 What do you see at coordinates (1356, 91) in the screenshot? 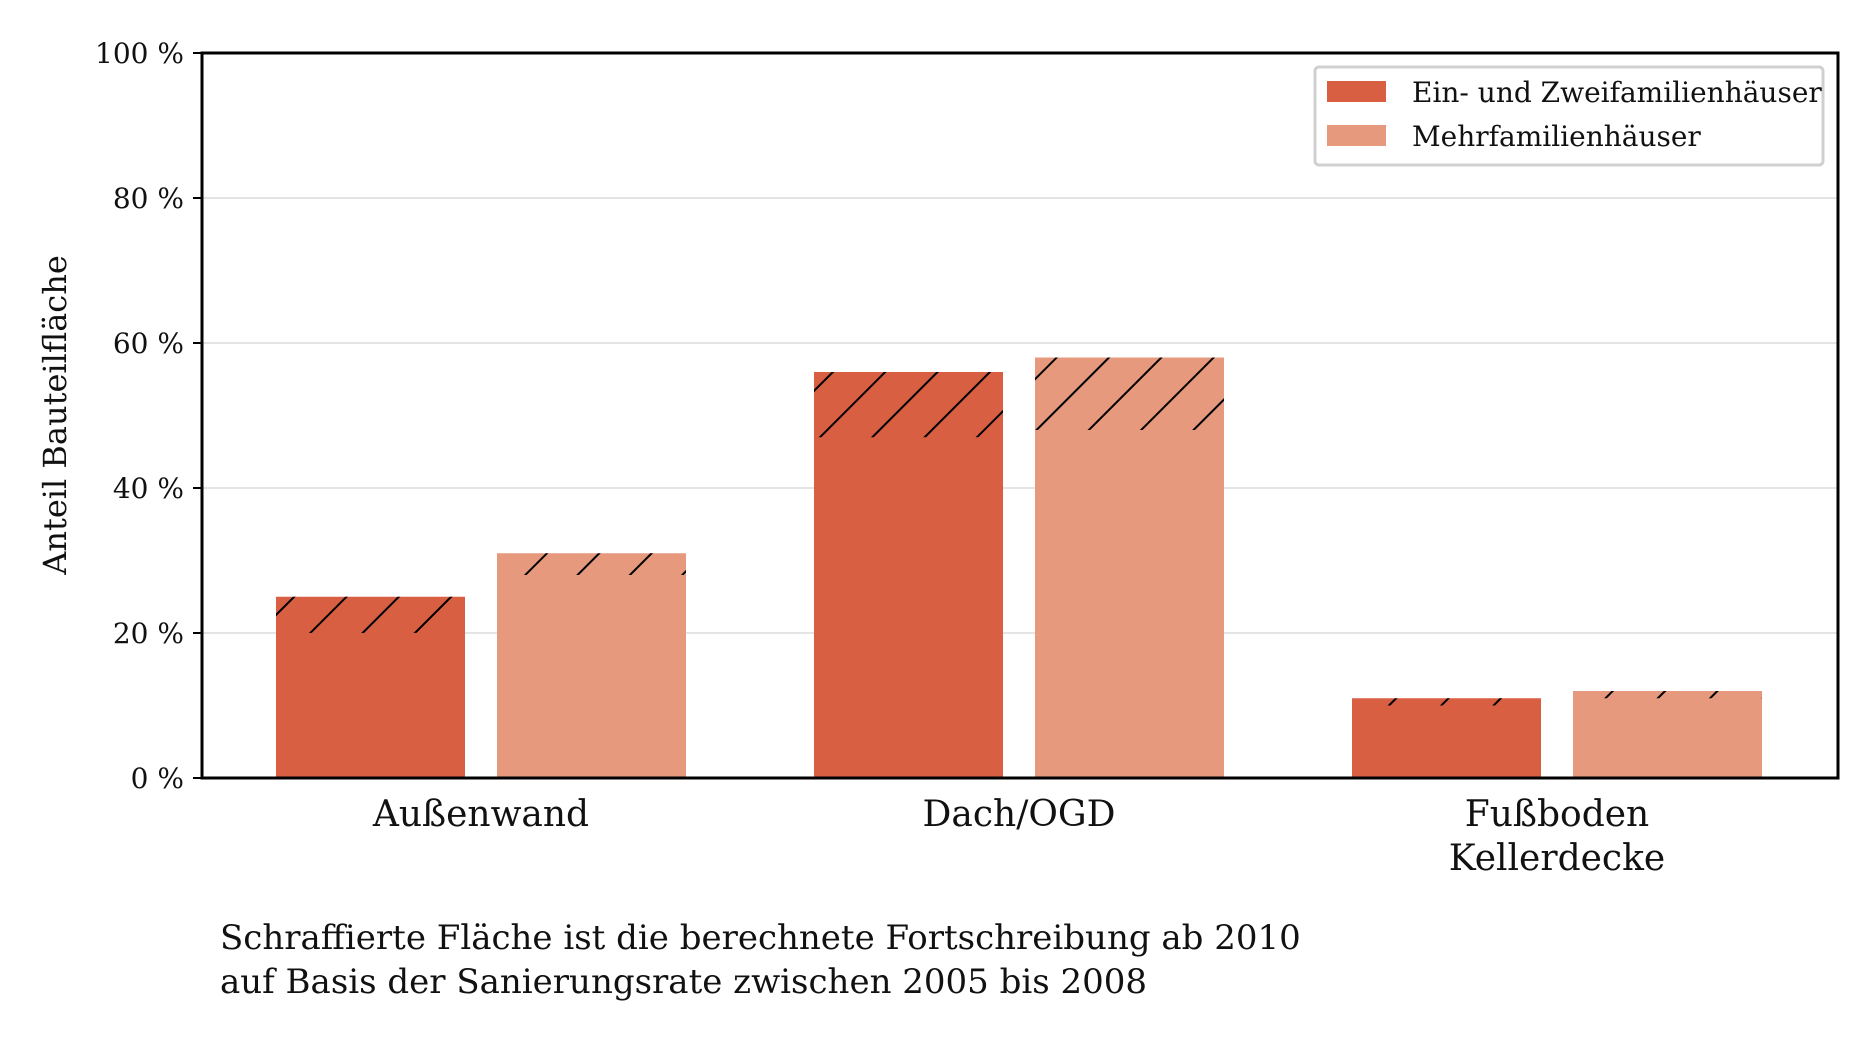
I see `legend-swatch-efh` at bounding box center [1356, 91].